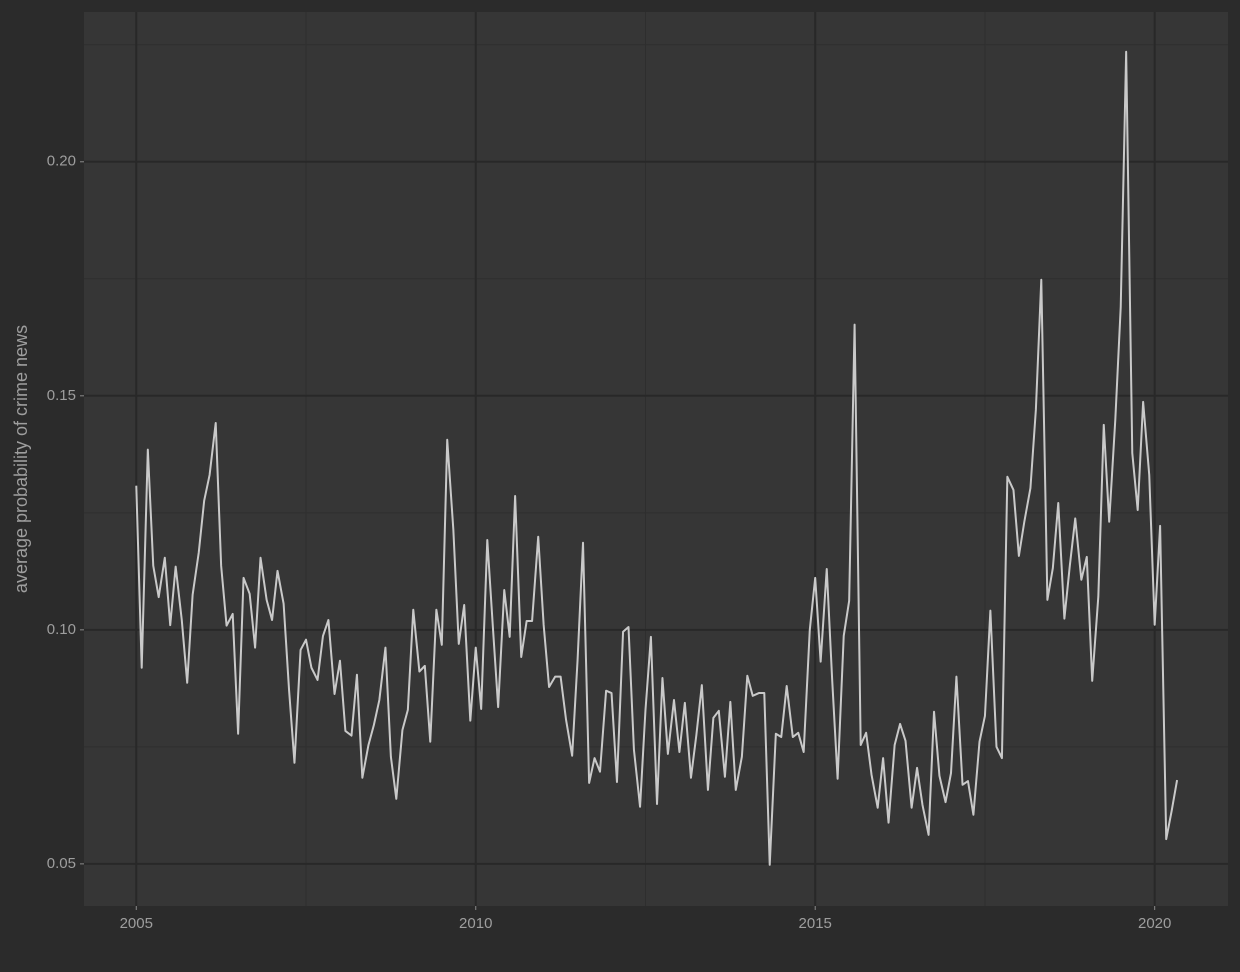  I want to click on y-tick-label: 0.15, so click(61, 395).